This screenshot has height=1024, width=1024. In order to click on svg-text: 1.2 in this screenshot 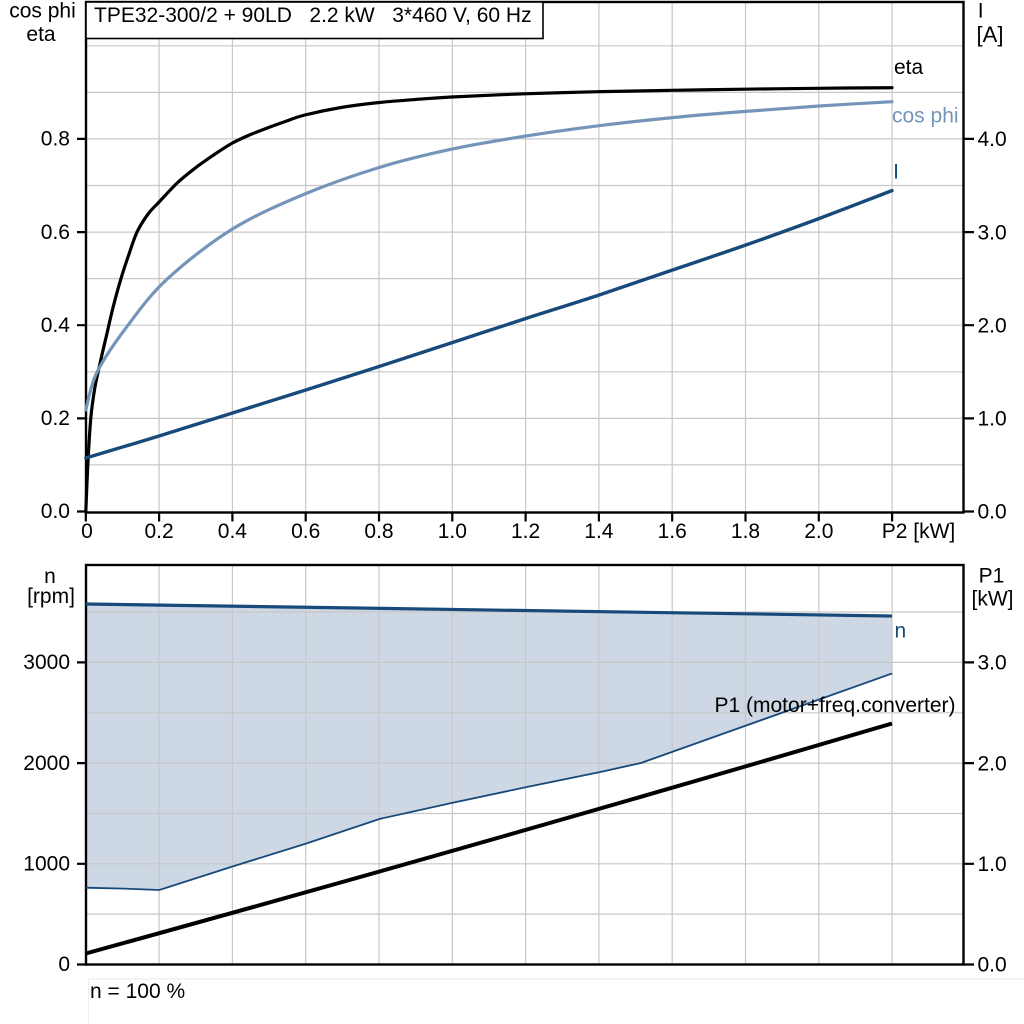, I will do `click(525, 531)`.